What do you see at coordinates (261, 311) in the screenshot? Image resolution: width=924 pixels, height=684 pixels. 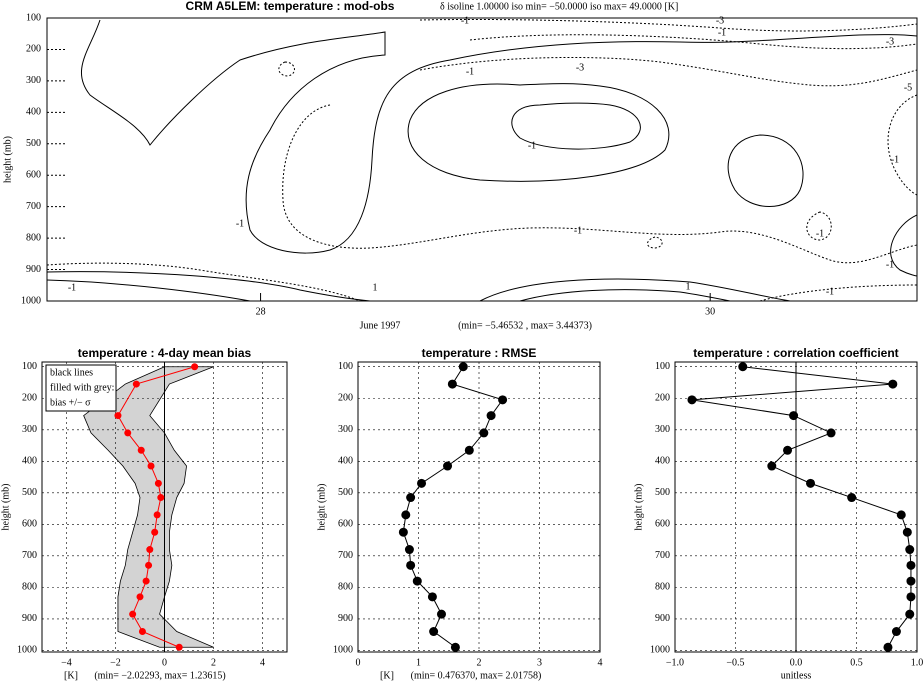 I see `x-tick-label: 28` at bounding box center [261, 311].